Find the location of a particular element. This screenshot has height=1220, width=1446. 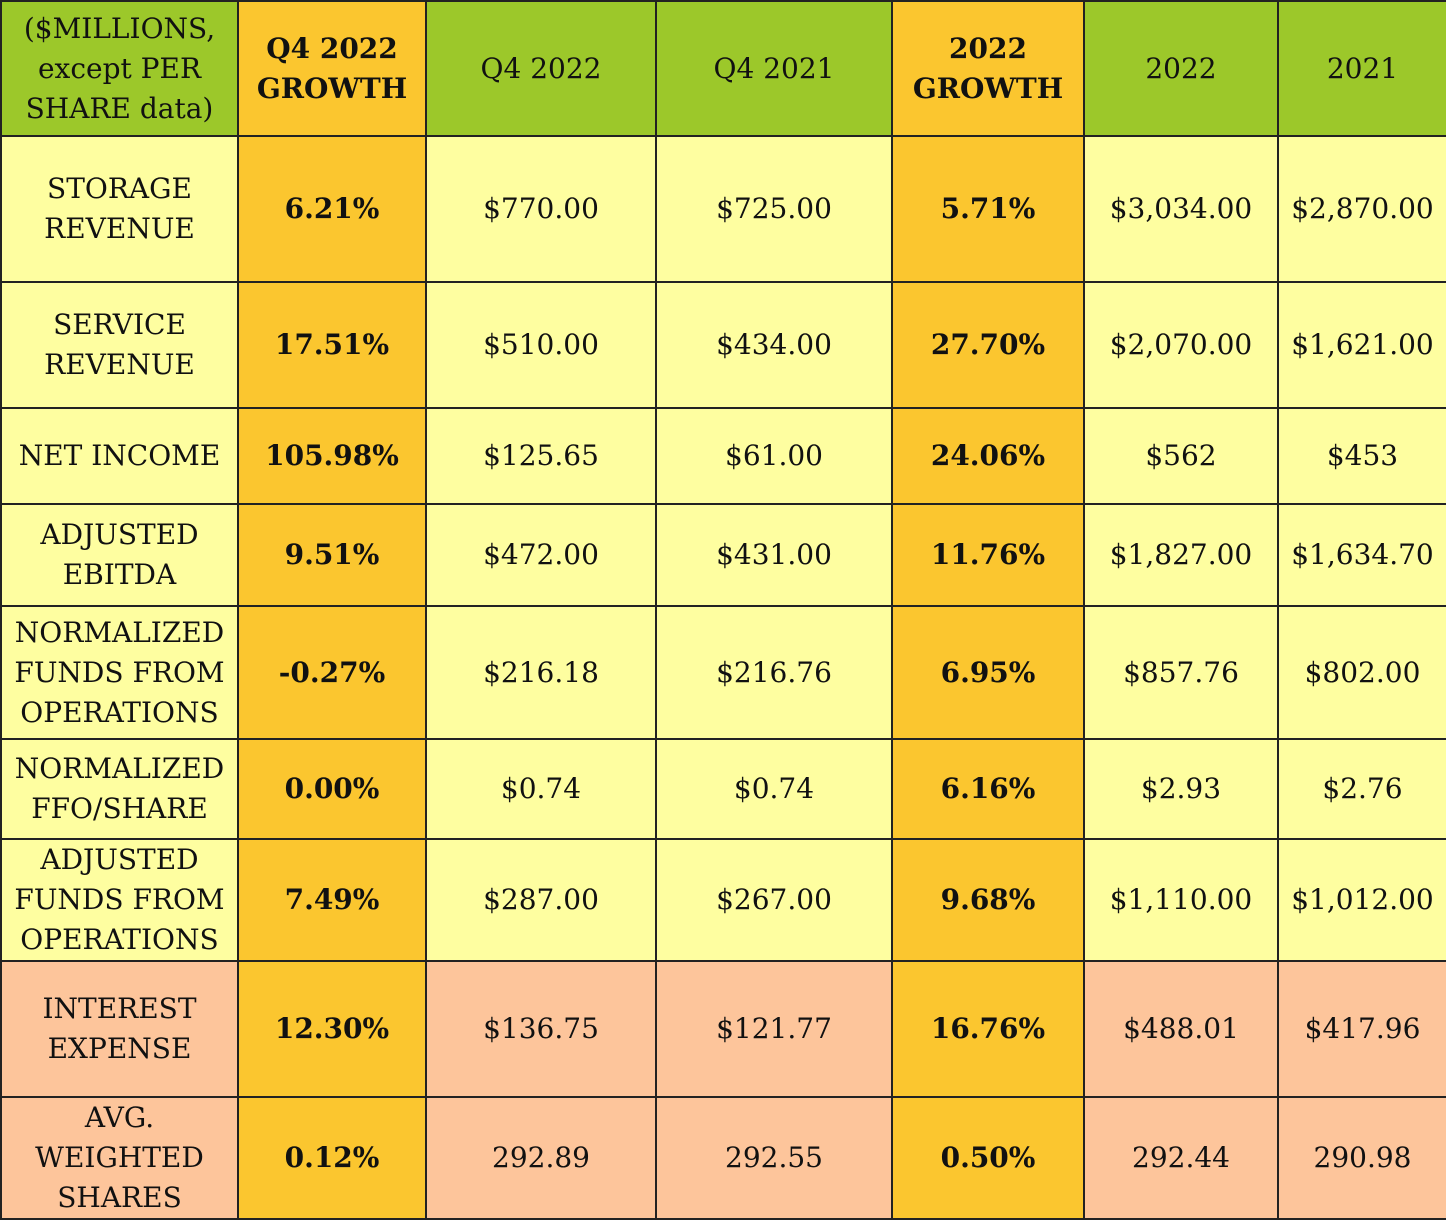

row-label: STORAGE REVENUE is located at coordinates (119, 209).